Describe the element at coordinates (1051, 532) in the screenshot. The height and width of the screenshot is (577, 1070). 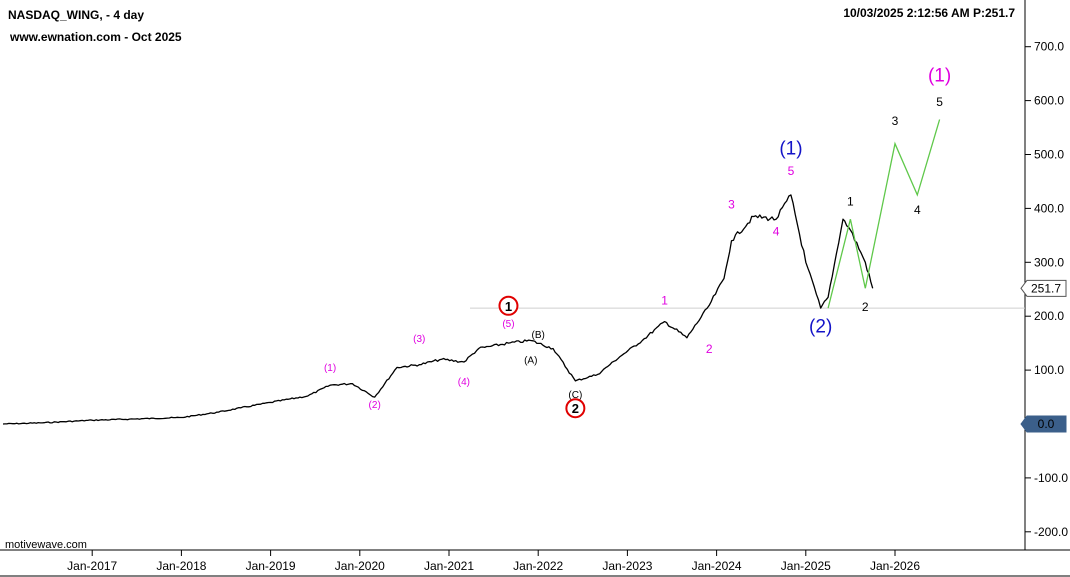
I see `y-tick-label: -200.0` at that location.